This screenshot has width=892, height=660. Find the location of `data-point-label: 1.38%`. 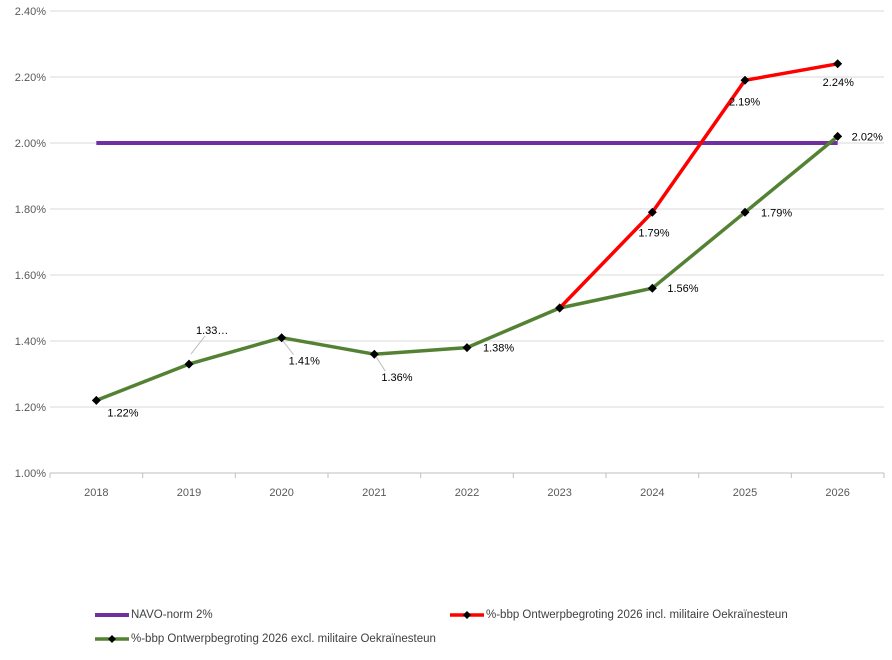

data-point-label: 1.38% is located at coordinates (498, 349).